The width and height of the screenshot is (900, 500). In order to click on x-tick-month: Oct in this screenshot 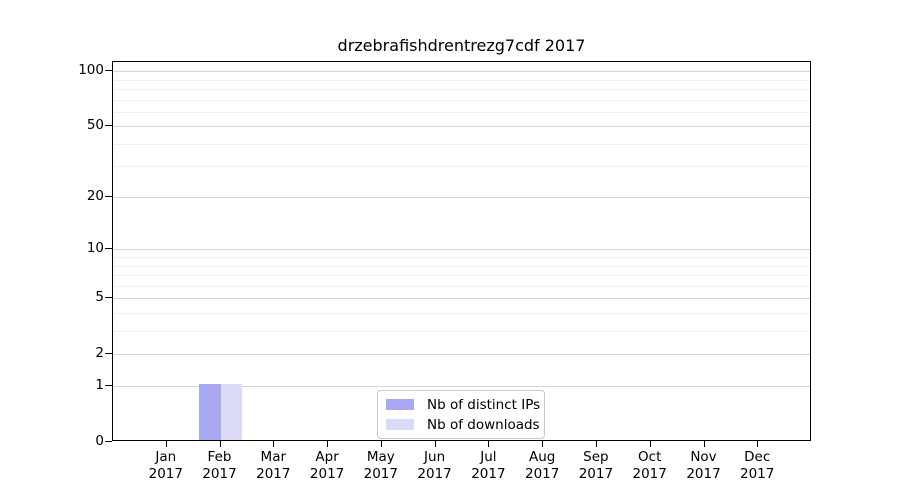, I will do `click(650, 457)`.